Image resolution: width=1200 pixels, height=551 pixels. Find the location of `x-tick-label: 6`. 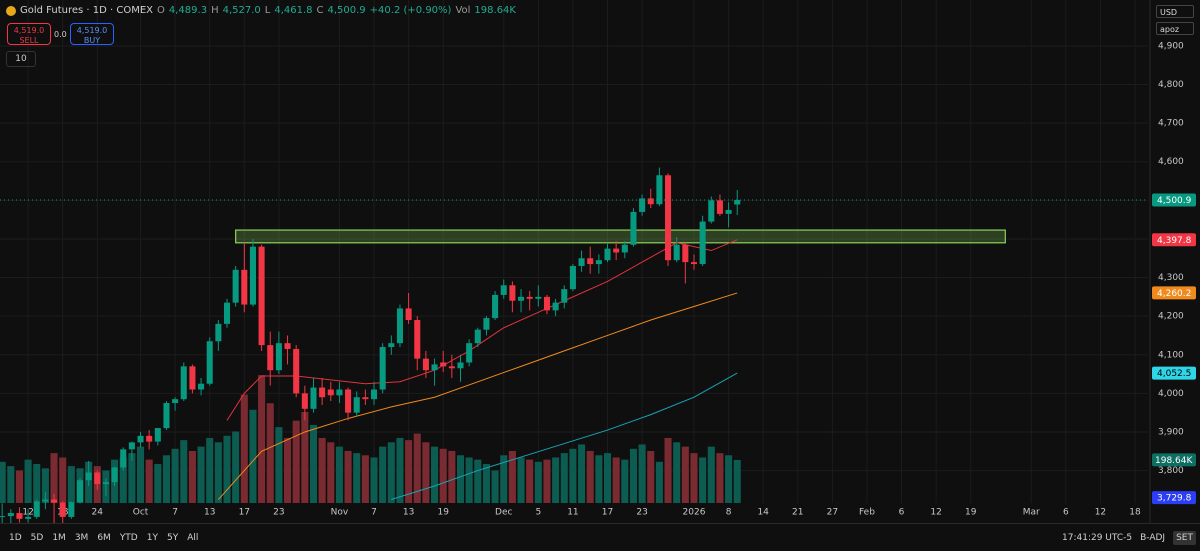

x-tick-label: 6 is located at coordinates (1066, 513).